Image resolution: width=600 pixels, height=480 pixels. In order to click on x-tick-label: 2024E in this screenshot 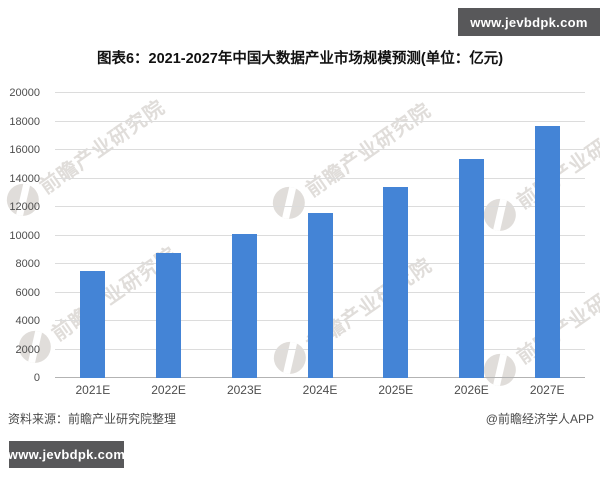, I will do `click(320, 390)`.